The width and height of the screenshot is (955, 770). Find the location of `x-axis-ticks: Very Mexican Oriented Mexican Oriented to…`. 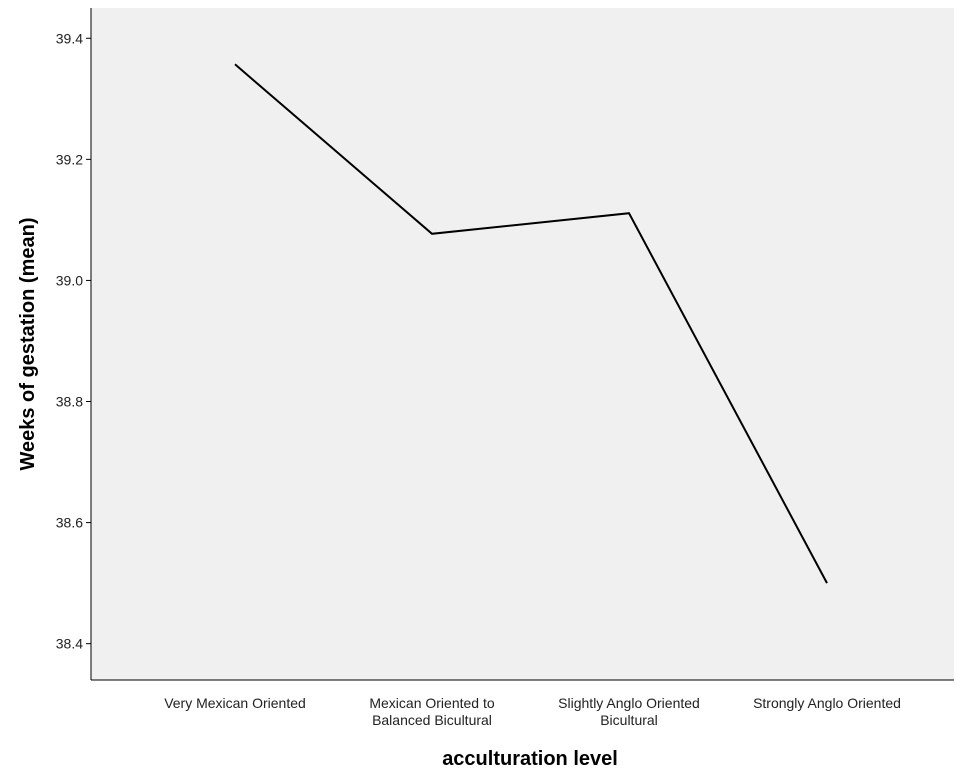

x-axis-ticks: Very Mexican Oriented Mexican Oriented to… is located at coordinates (532, 711).